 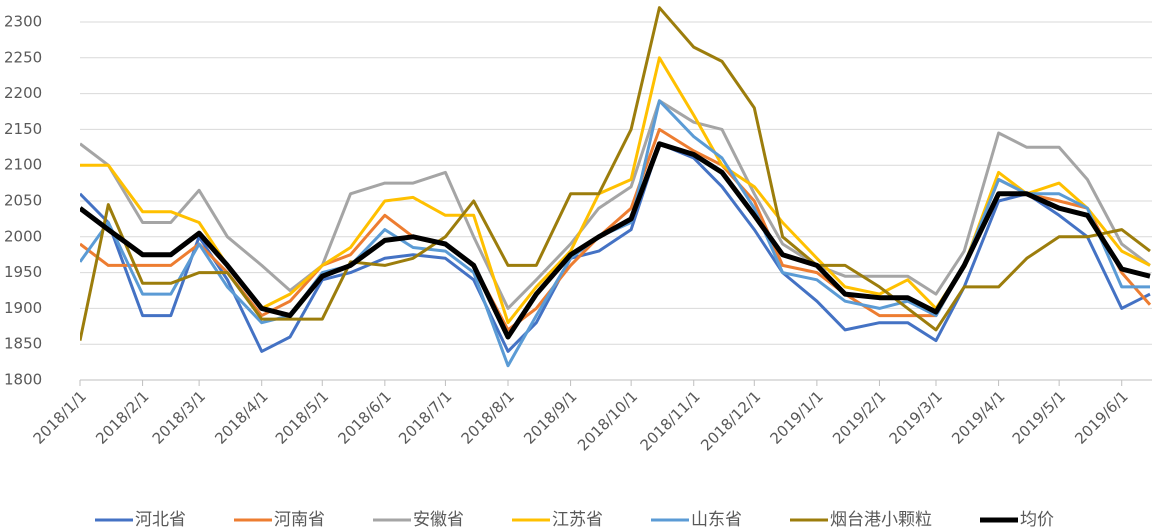 I want to click on x-tick-label: 2018/7/1, so click(x=425, y=417).